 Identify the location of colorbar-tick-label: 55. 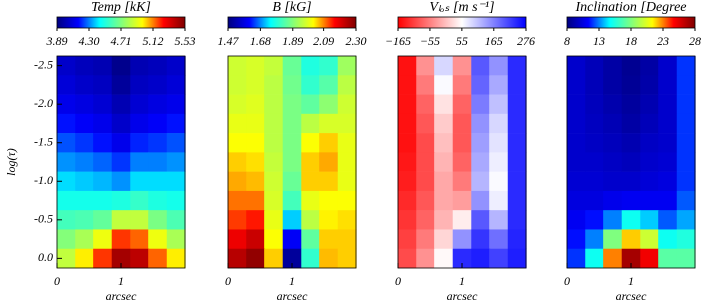
(462, 41).